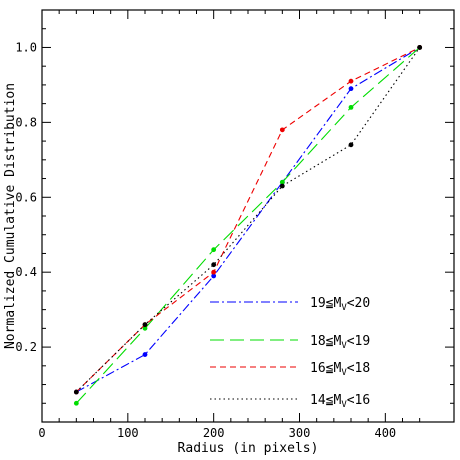  Describe the element at coordinates (26, 47) in the screenshot. I see `y-tick-label: 1.0` at that location.